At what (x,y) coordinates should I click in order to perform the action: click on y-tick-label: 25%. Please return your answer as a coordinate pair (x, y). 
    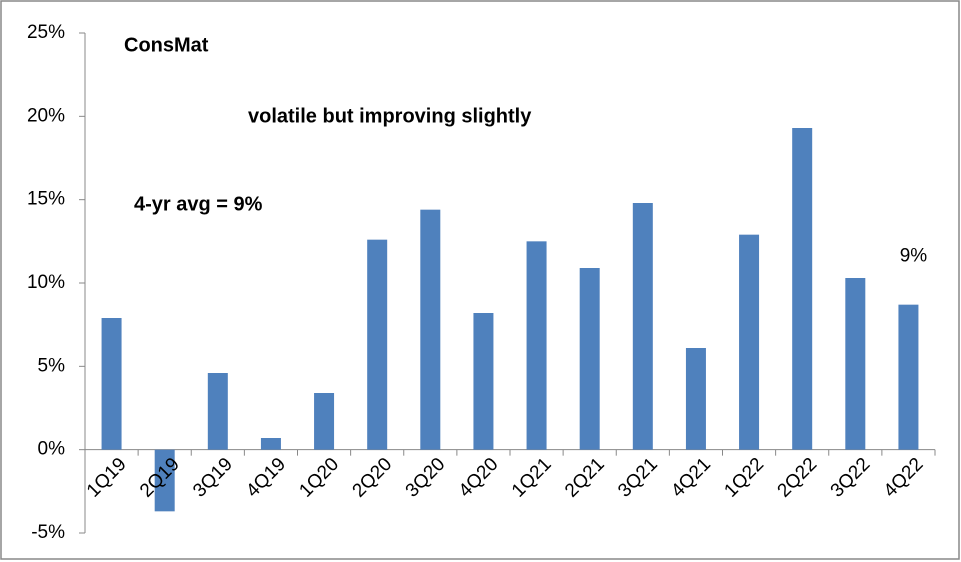
    Looking at the image, I should click on (46, 32).